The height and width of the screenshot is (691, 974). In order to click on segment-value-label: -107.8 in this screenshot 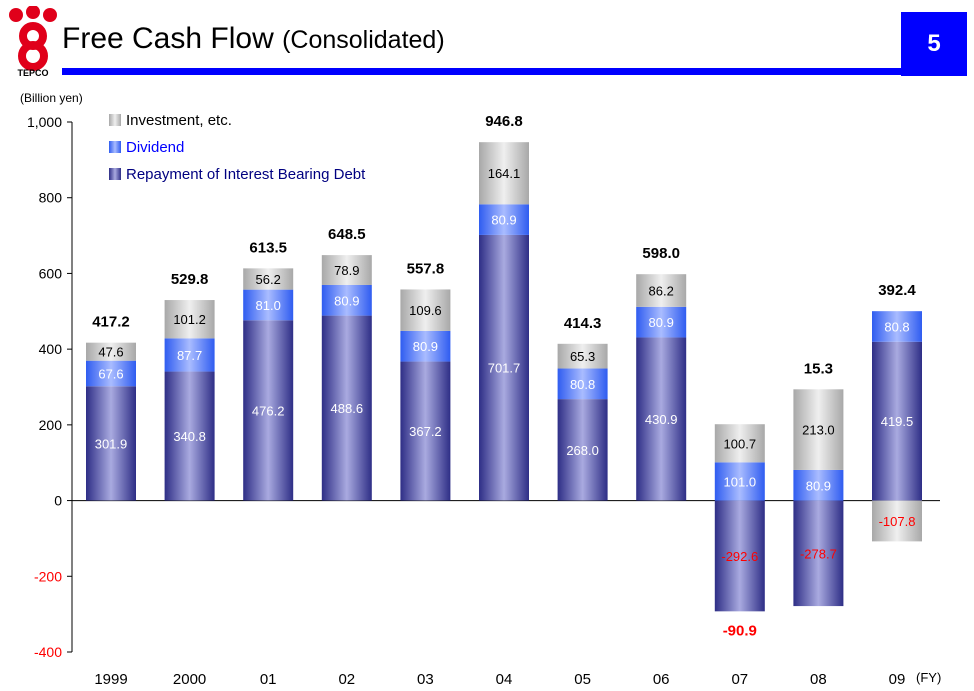, I will do `click(897, 521)`.